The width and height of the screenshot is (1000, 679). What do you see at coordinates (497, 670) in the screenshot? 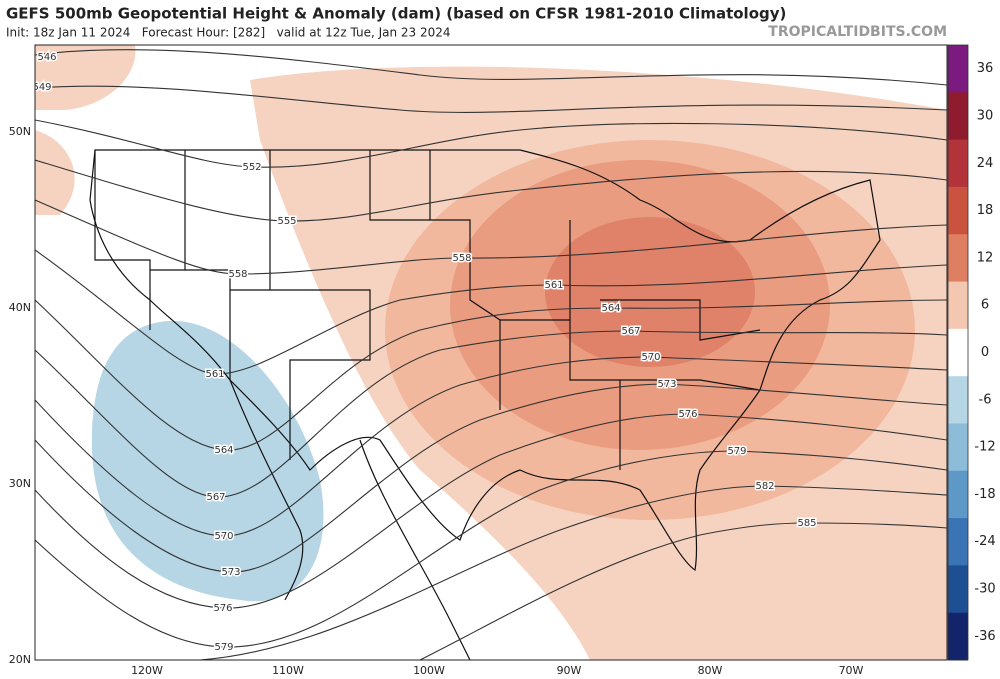
I see `longitude-labels: 120W 110W 100W 90W 80W 70W` at bounding box center [497, 670].